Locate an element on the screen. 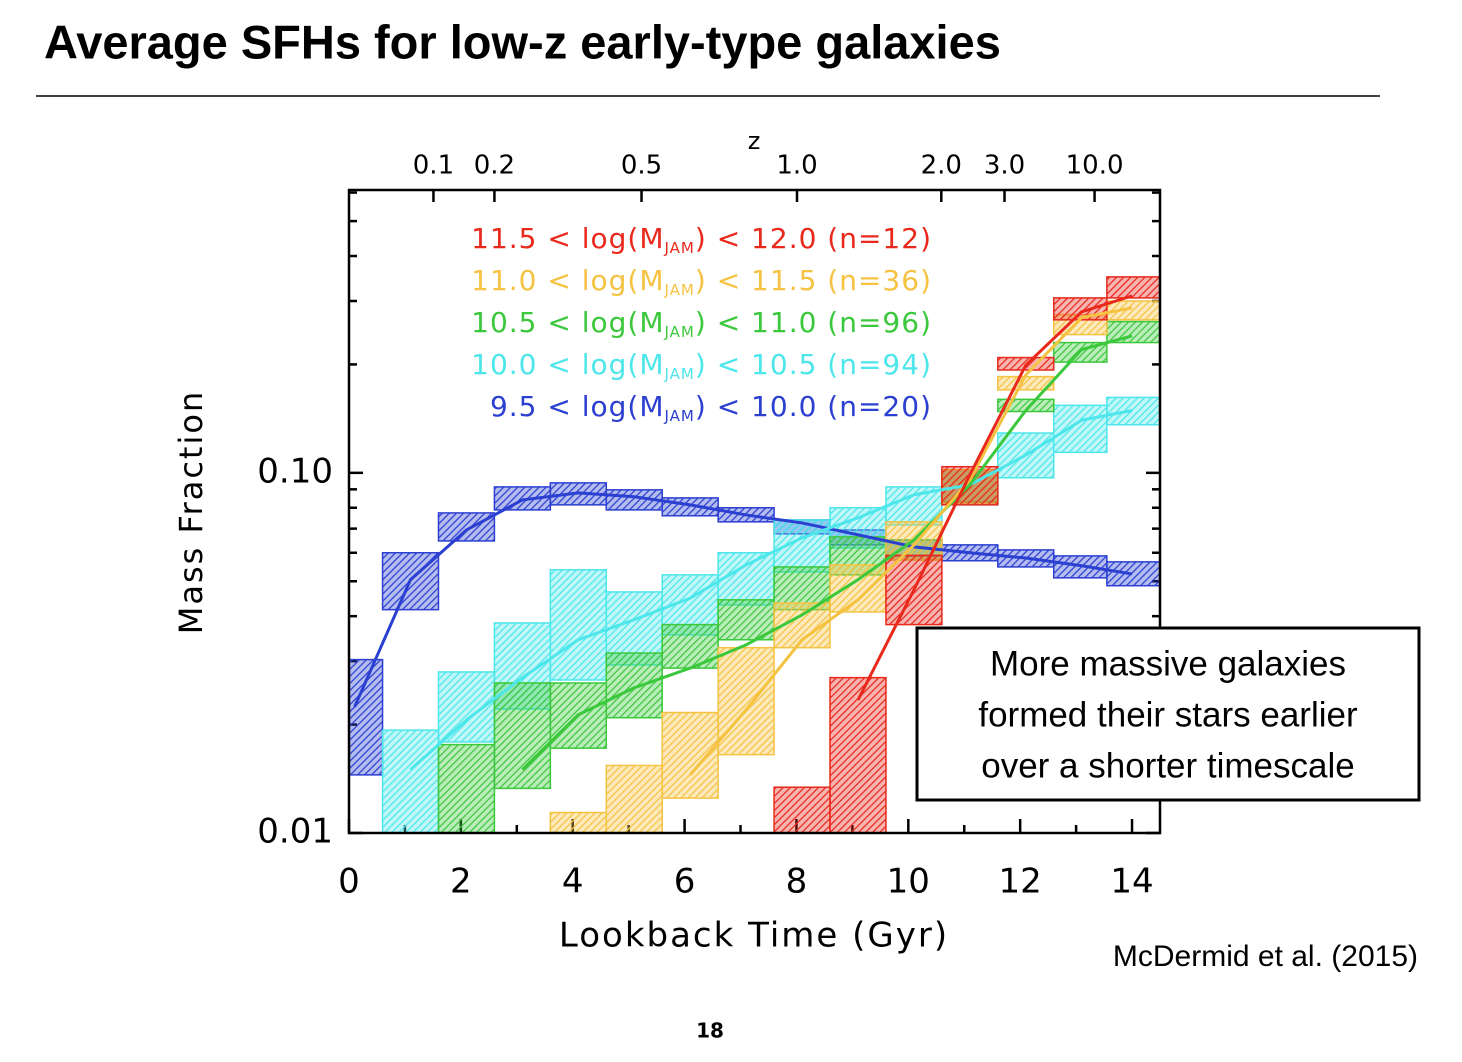 The height and width of the screenshot is (1062, 1462). page-number: 18 is located at coordinates (710, 1031).